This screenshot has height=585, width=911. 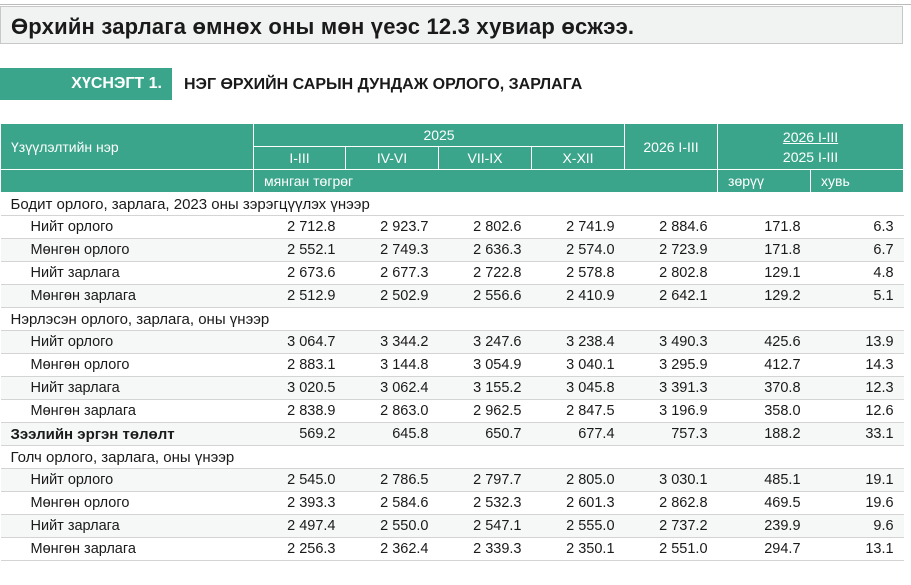 I want to click on cell: 3 155.2, so click(x=485, y=388).